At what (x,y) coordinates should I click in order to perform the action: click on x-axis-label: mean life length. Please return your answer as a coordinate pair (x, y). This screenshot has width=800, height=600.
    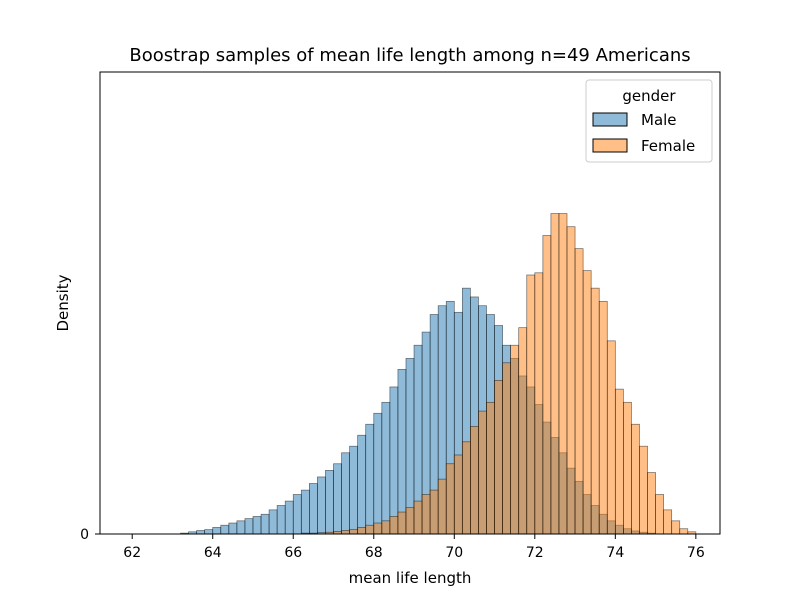
    Looking at the image, I should click on (410, 578).